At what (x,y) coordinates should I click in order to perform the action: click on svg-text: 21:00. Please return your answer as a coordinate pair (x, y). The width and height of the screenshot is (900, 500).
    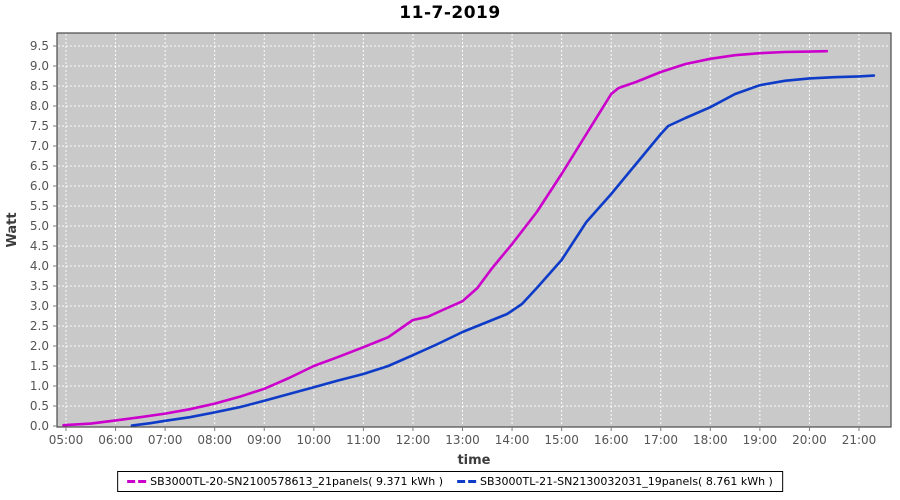
    Looking at the image, I should click on (859, 440).